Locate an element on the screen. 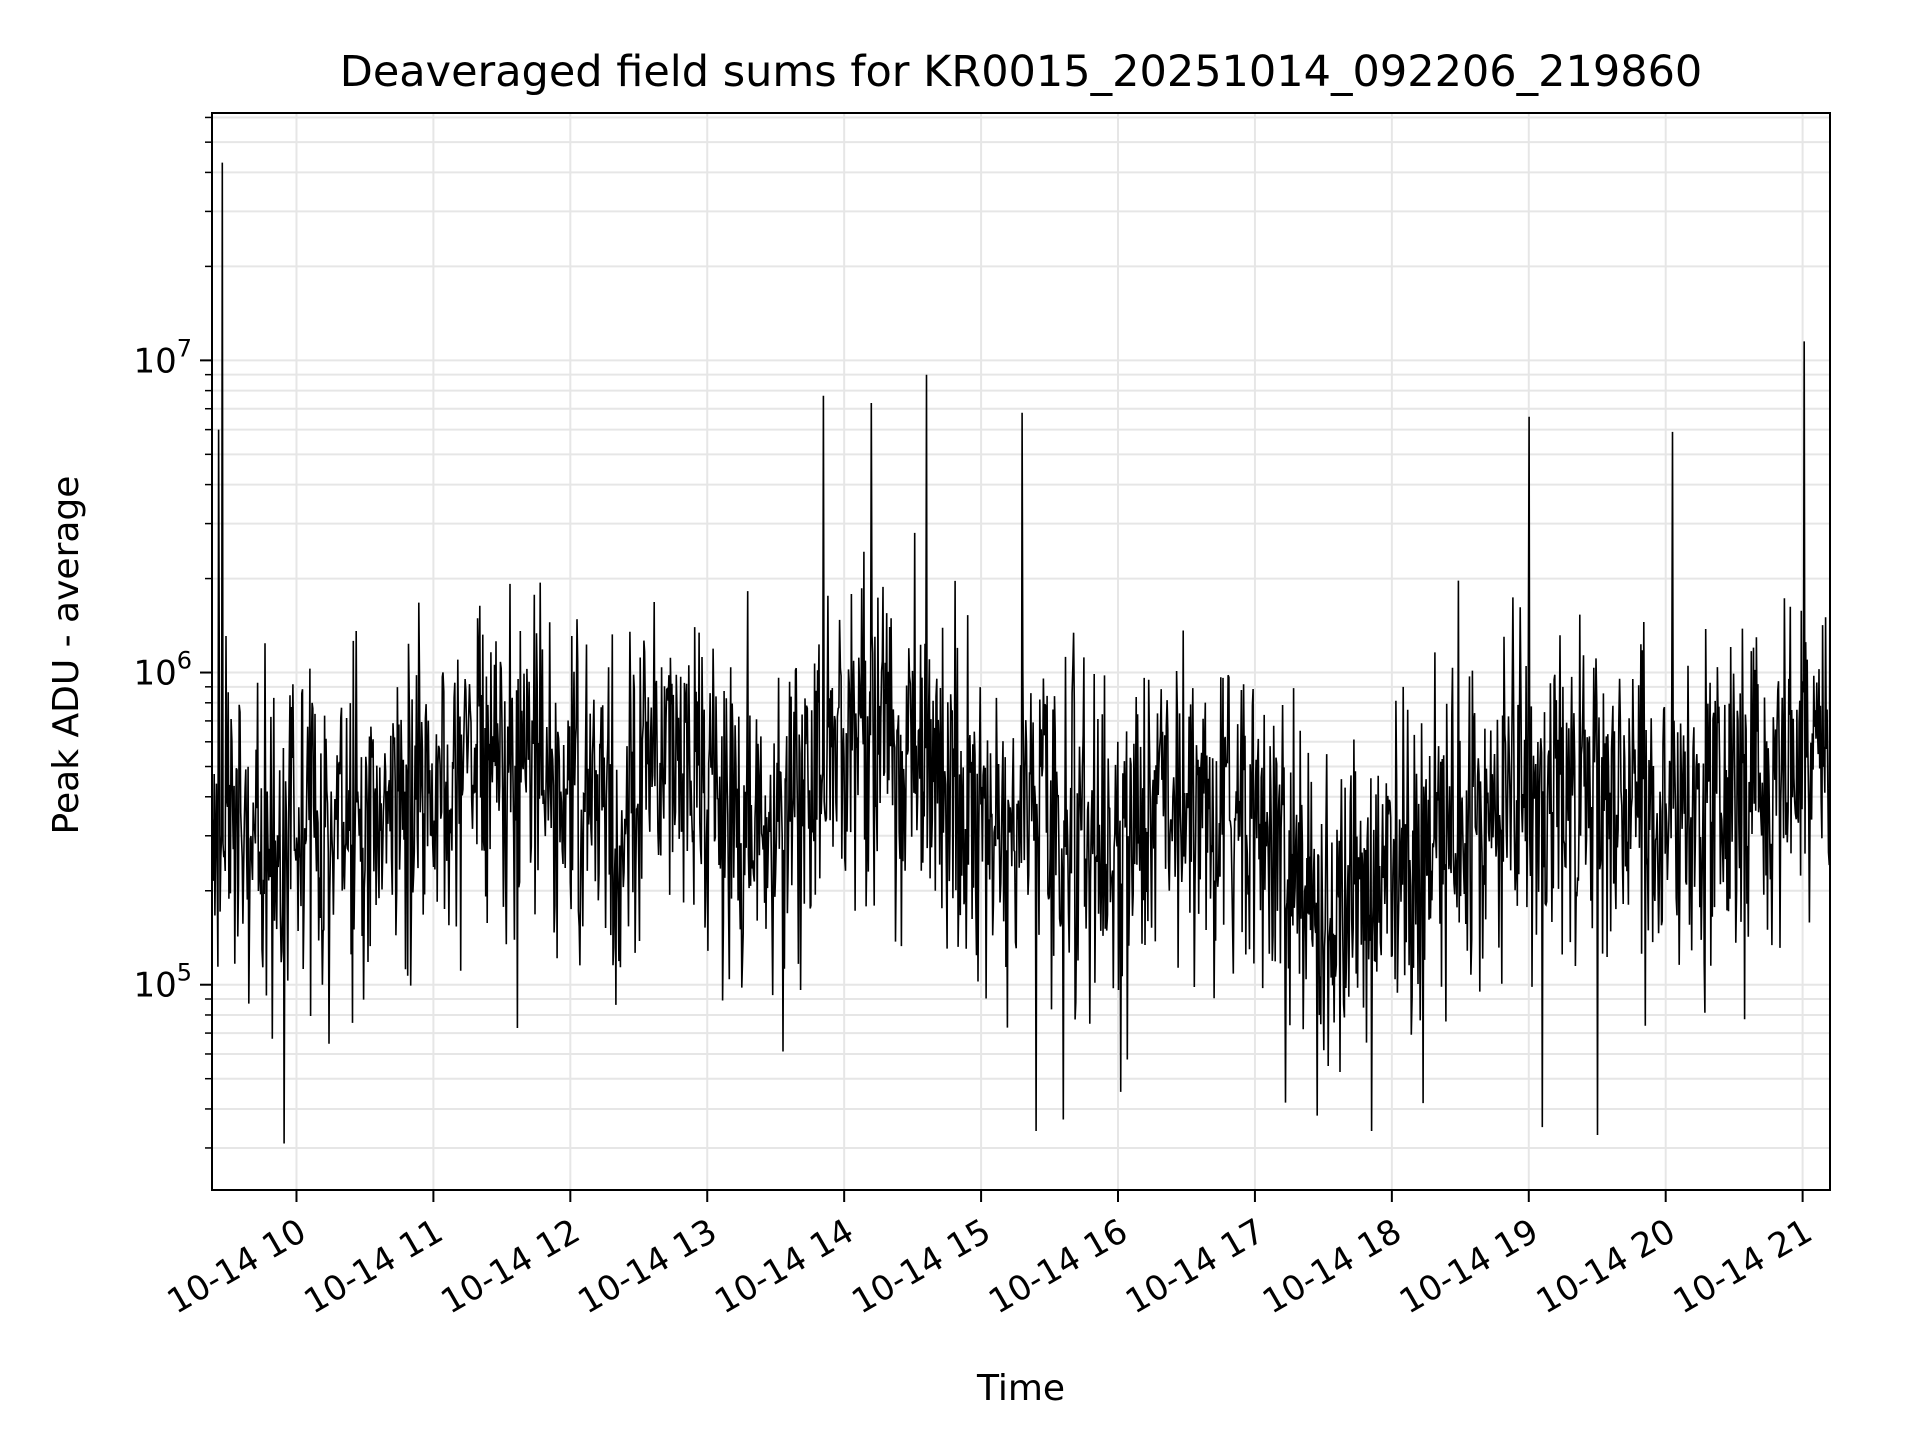  x-tick-label: 10-14 20 is located at coordinates (1606, 1266).